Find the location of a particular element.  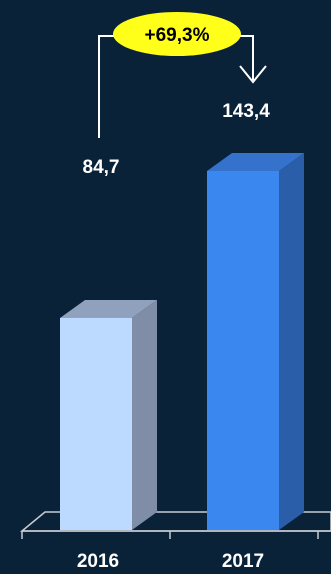

change-annotation: +69,3% is located at coordinates (182, 75).